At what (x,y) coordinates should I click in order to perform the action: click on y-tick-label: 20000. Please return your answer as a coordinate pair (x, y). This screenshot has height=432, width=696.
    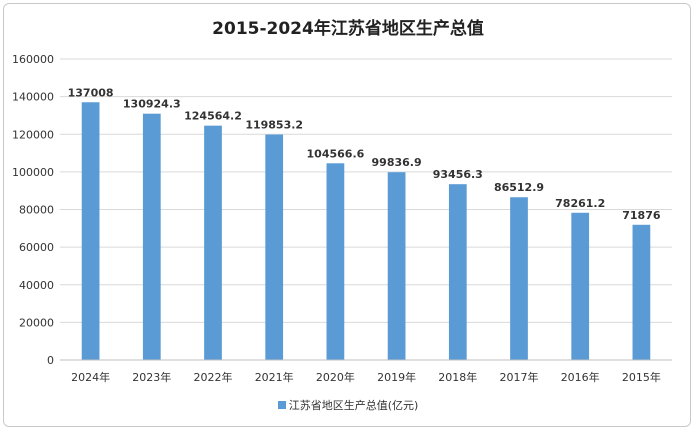
    Looking at the image, I should click on (36, 322).